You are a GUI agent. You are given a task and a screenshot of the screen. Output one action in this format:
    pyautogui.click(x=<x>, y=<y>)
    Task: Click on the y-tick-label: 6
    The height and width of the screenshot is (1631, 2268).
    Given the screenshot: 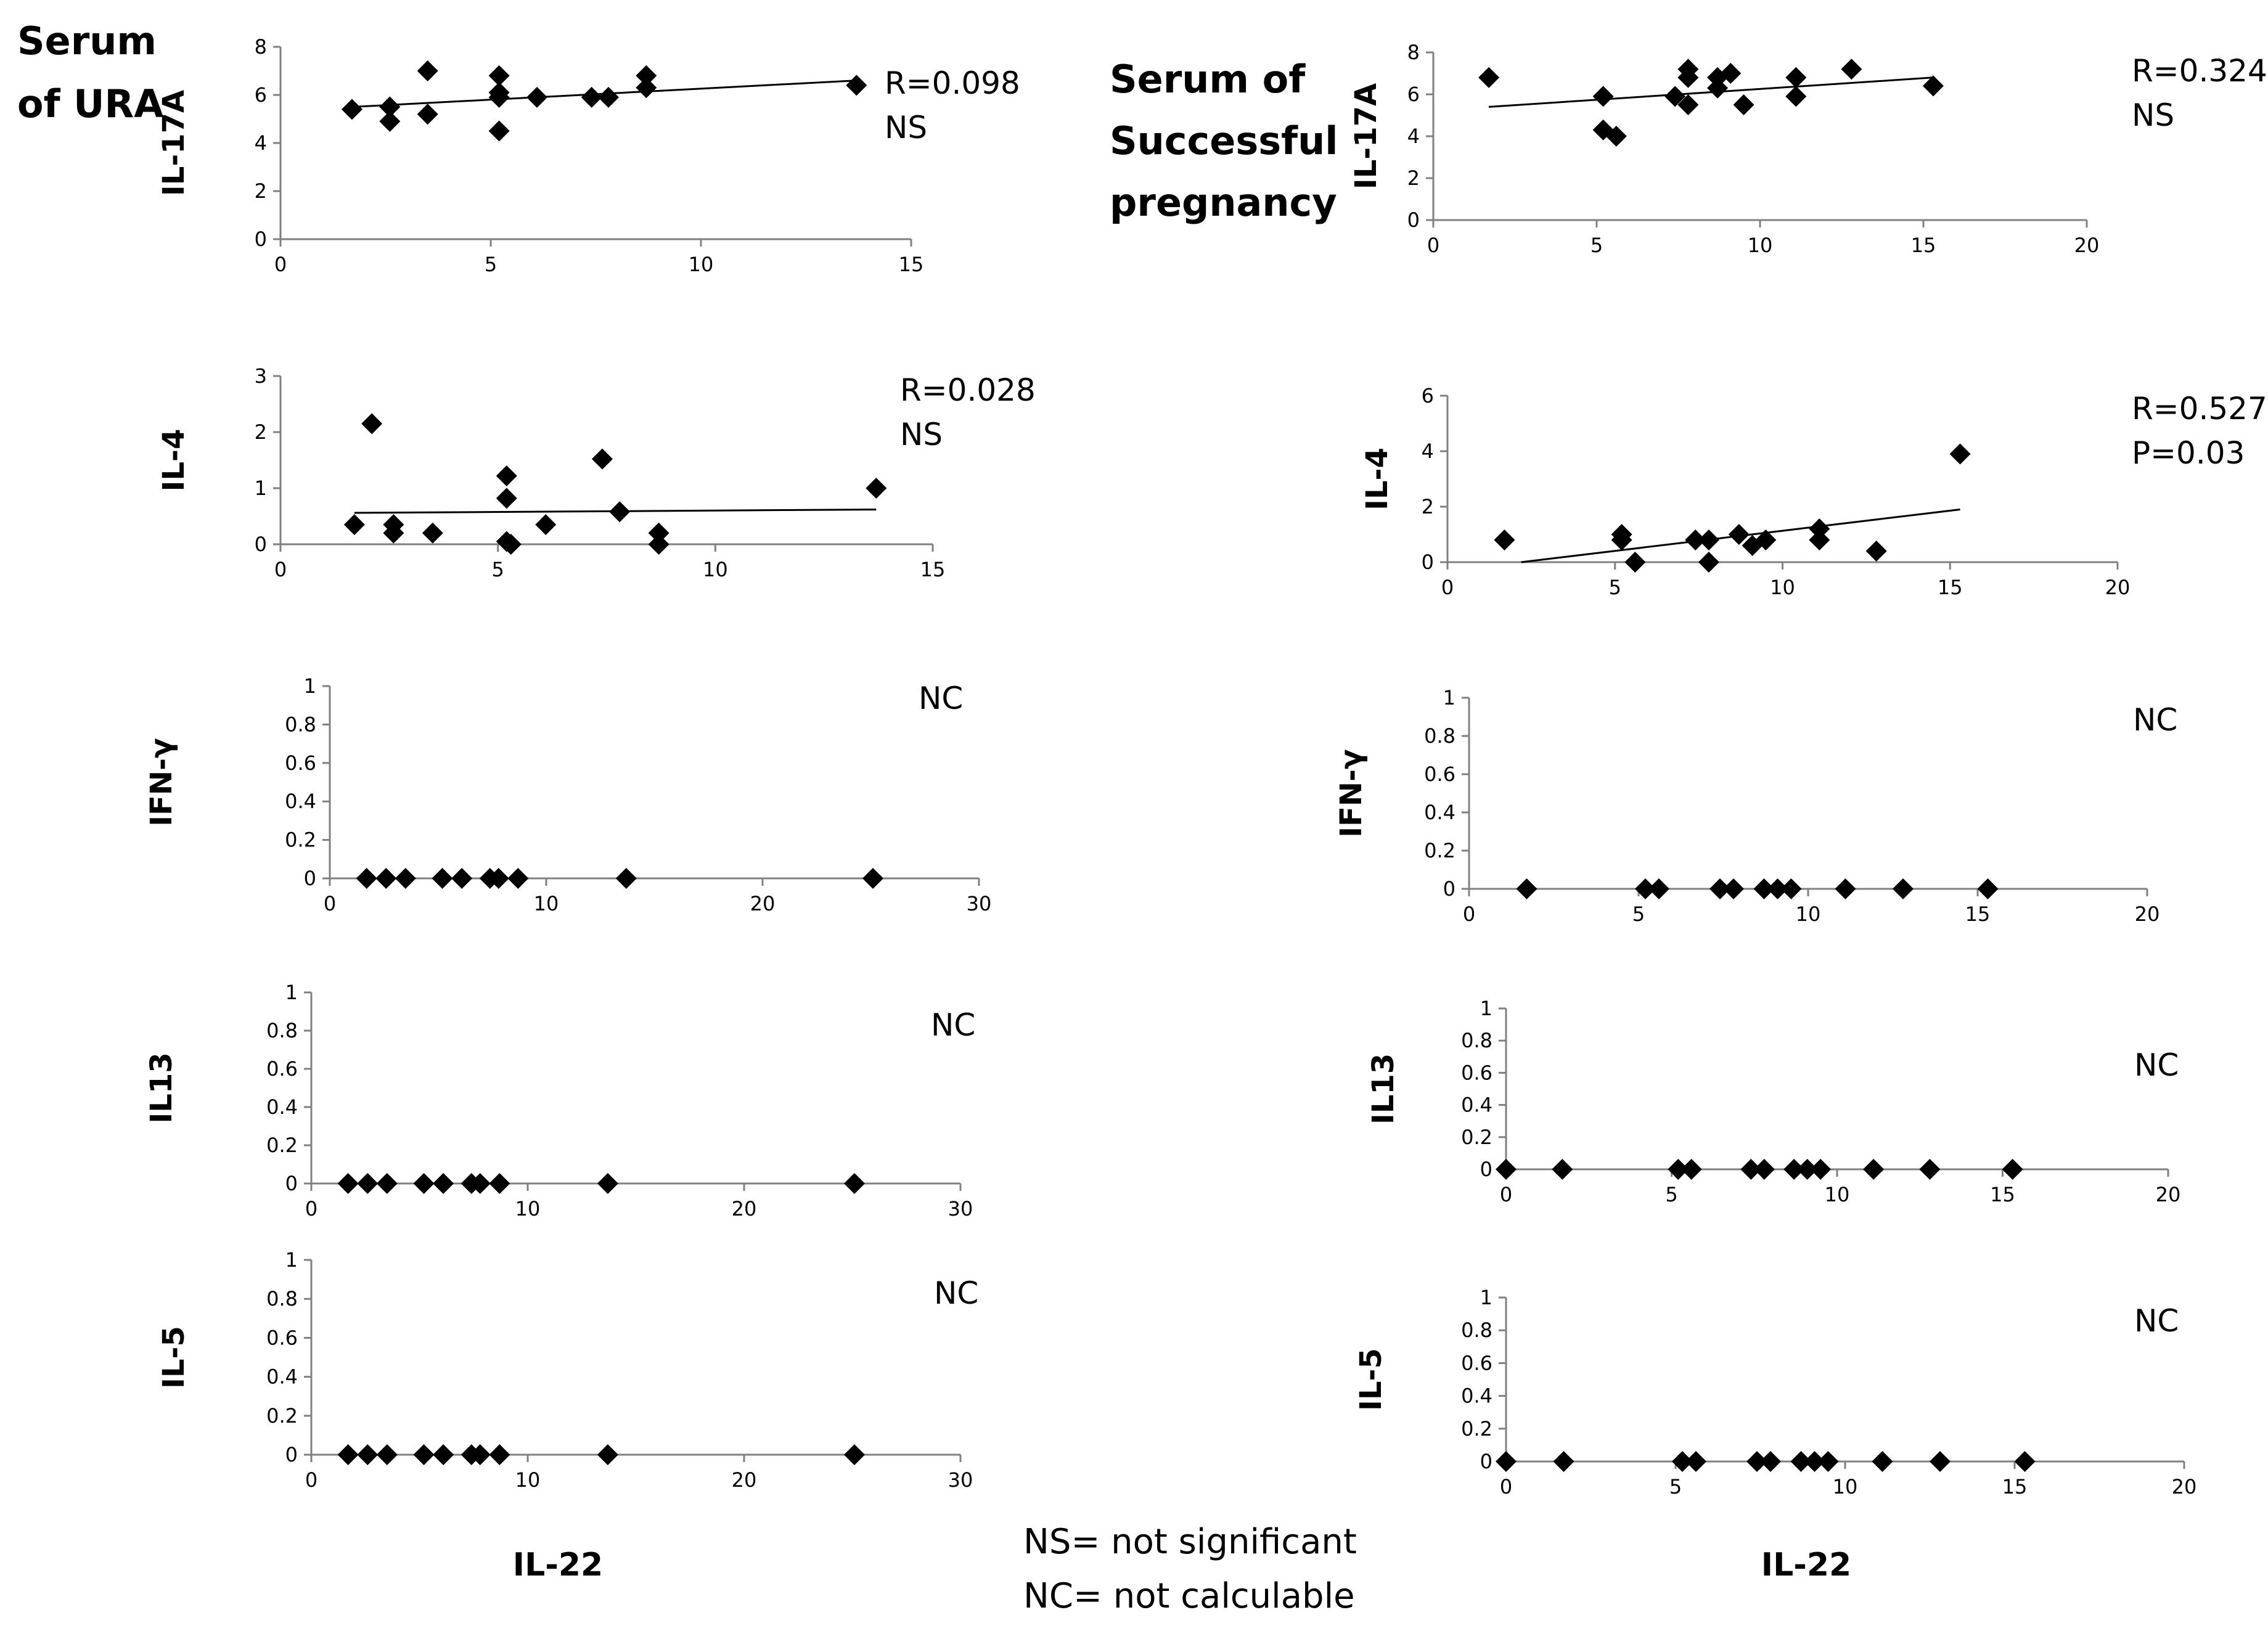 What is the action you would take?
    pyautogui.click(x=1413, y=94)
    